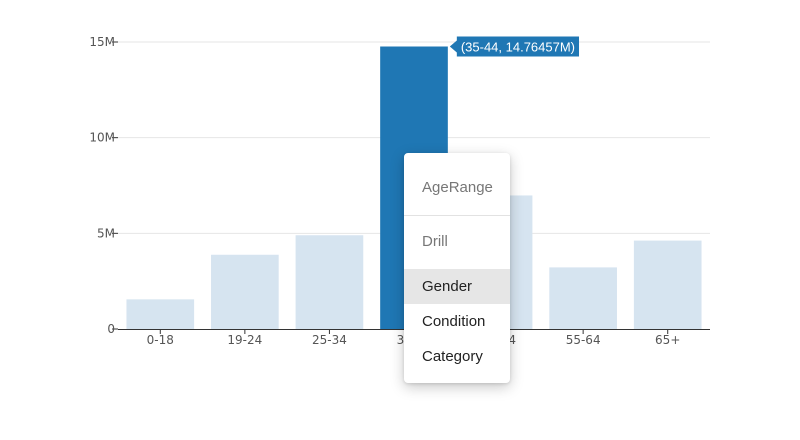  I want to click on menu-divider, so click(457, 215).